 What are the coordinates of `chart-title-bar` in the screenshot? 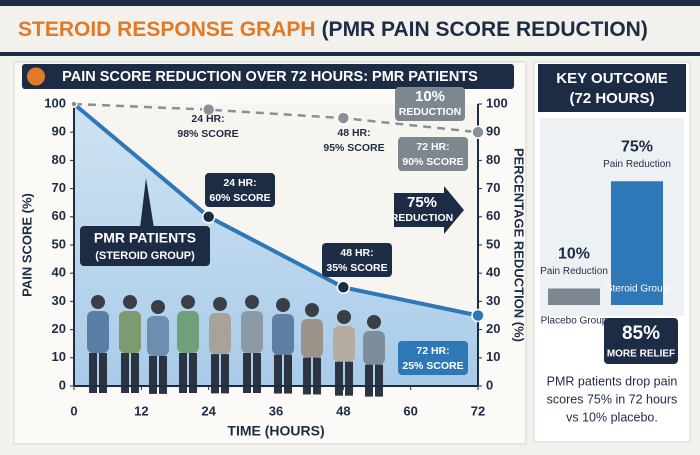 It's located at (268, 76).